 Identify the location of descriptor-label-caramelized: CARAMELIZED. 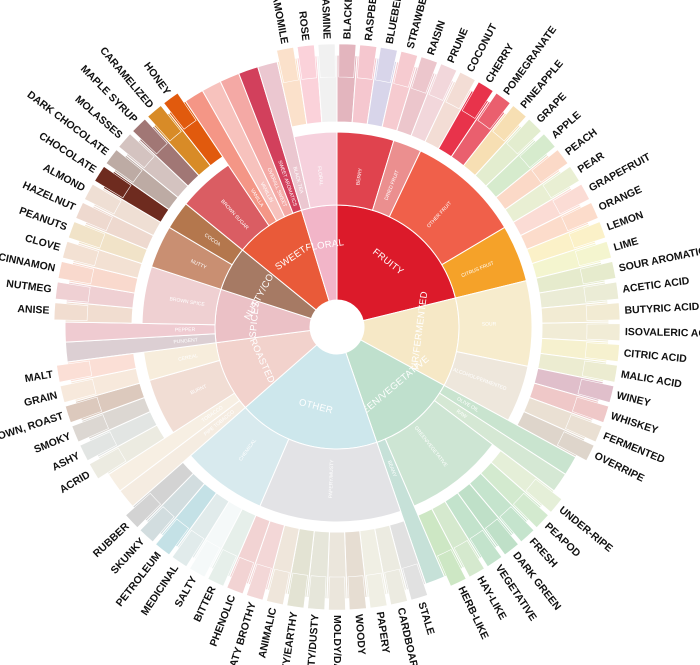
(126, 78).